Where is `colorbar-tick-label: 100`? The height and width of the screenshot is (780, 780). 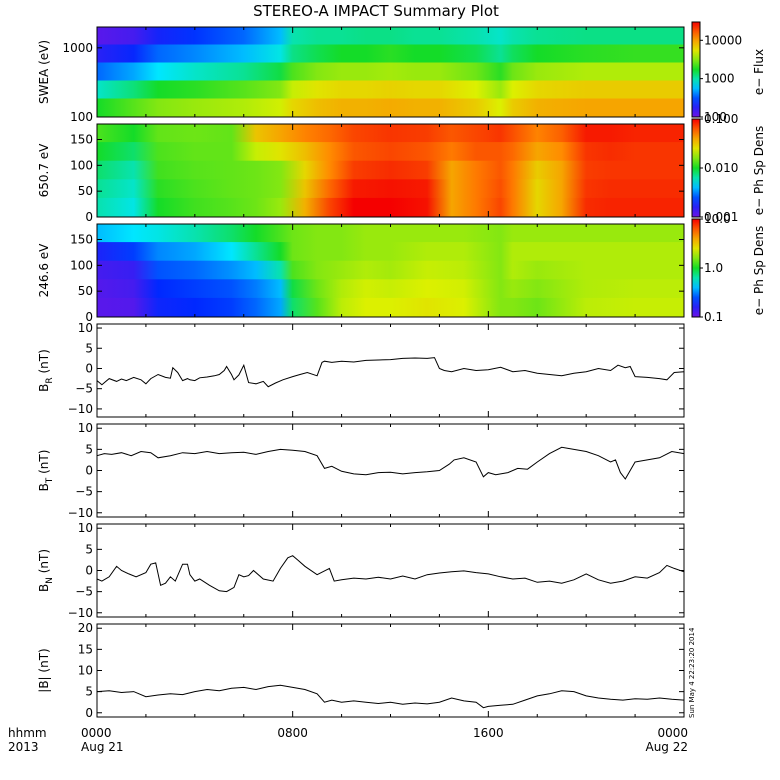 colorbar-tick-label: 100 is located at coordinates (715, 117).